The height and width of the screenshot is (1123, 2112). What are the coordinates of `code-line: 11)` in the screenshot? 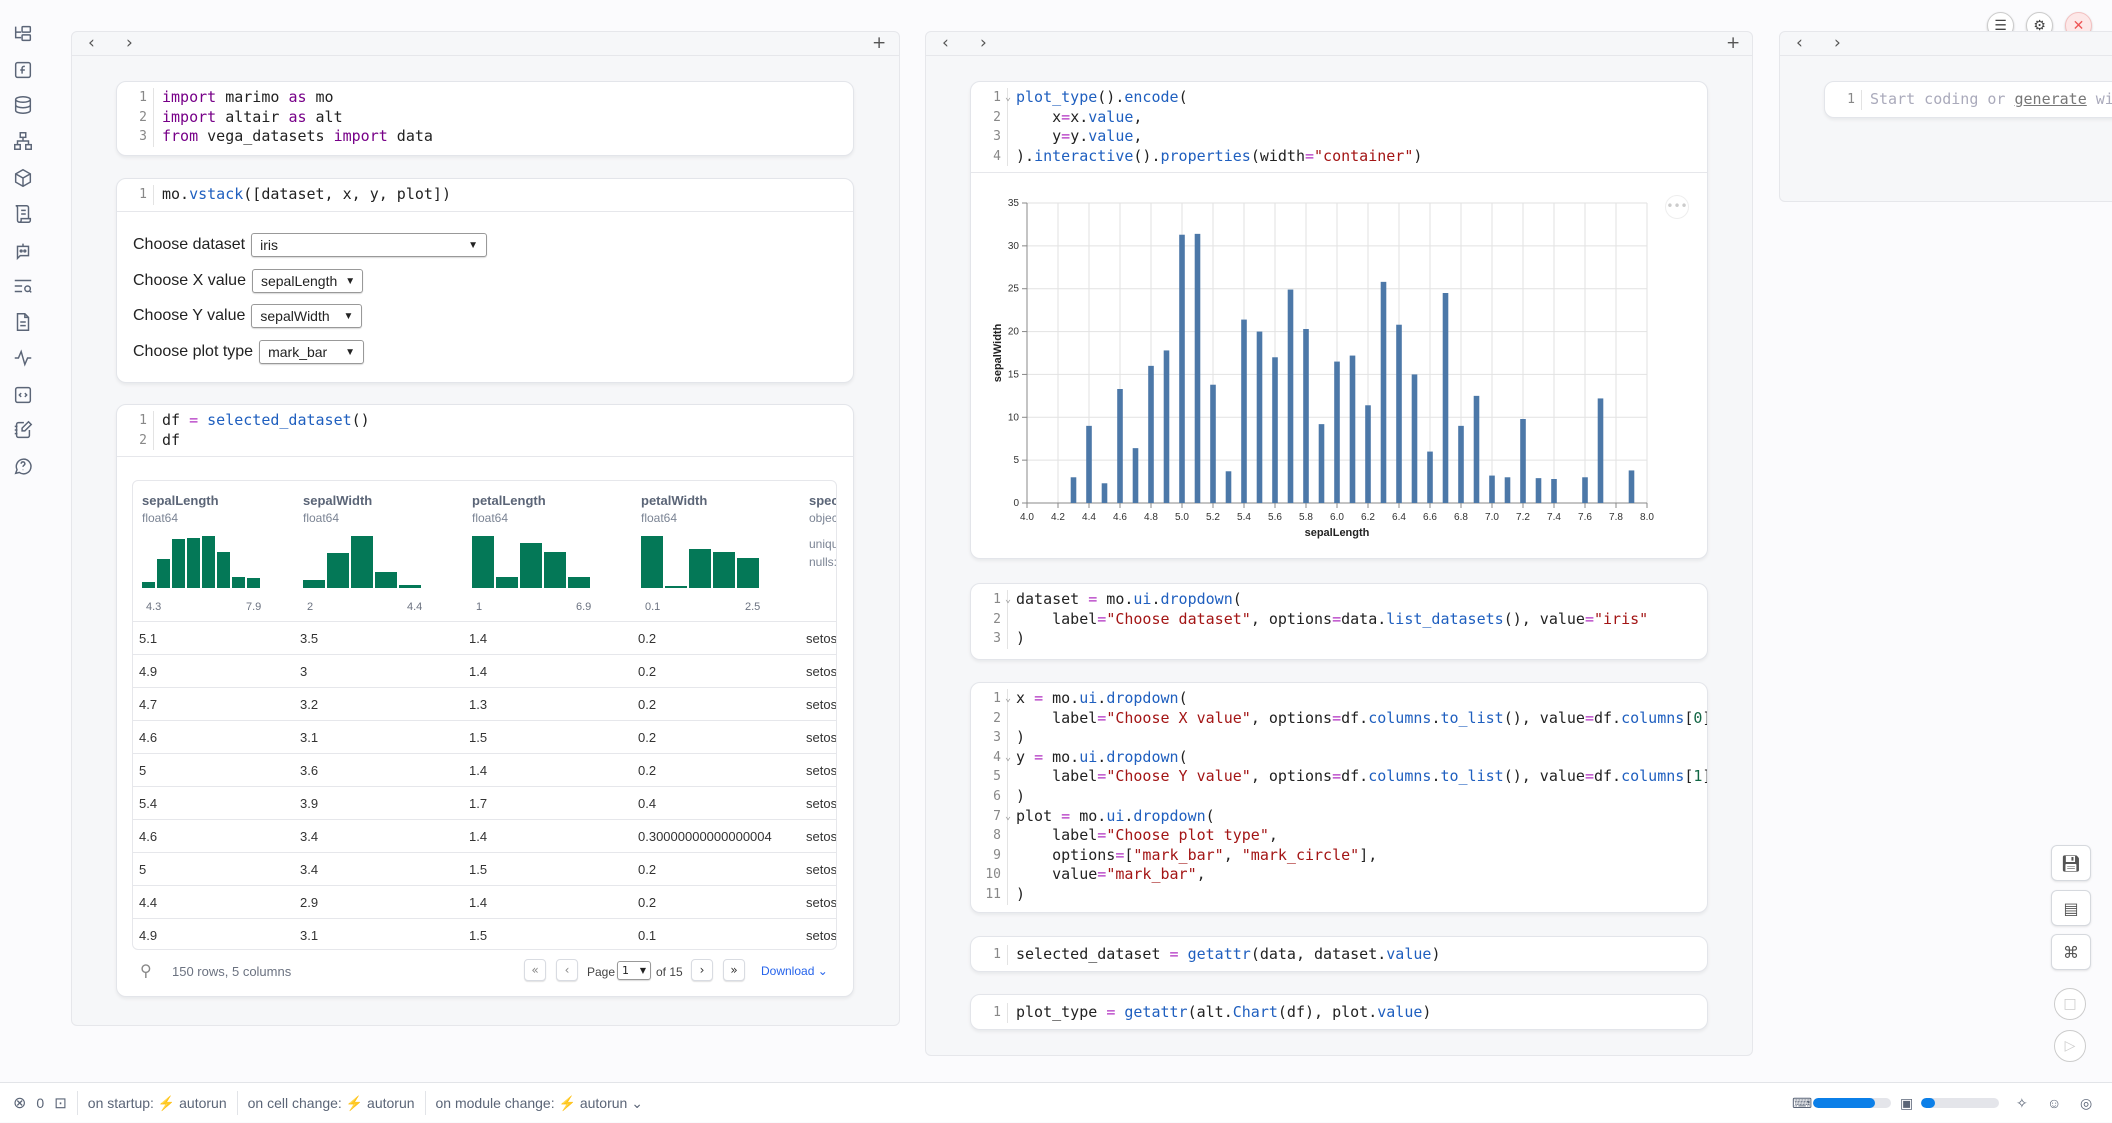 It's located at (1339, 894).